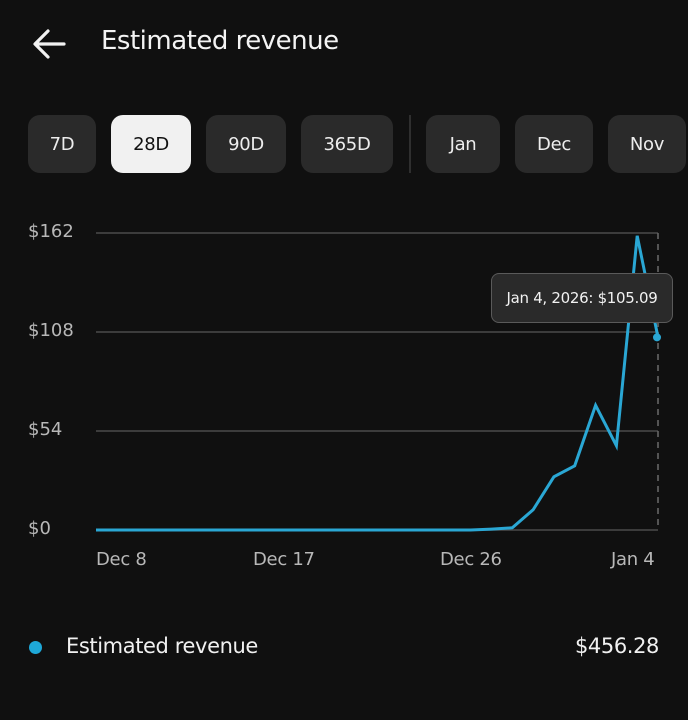 The image size is (688, 720). Describe the element at coordinates (35, 647) in the screenshot. I see `legend-color-dot` at that location.